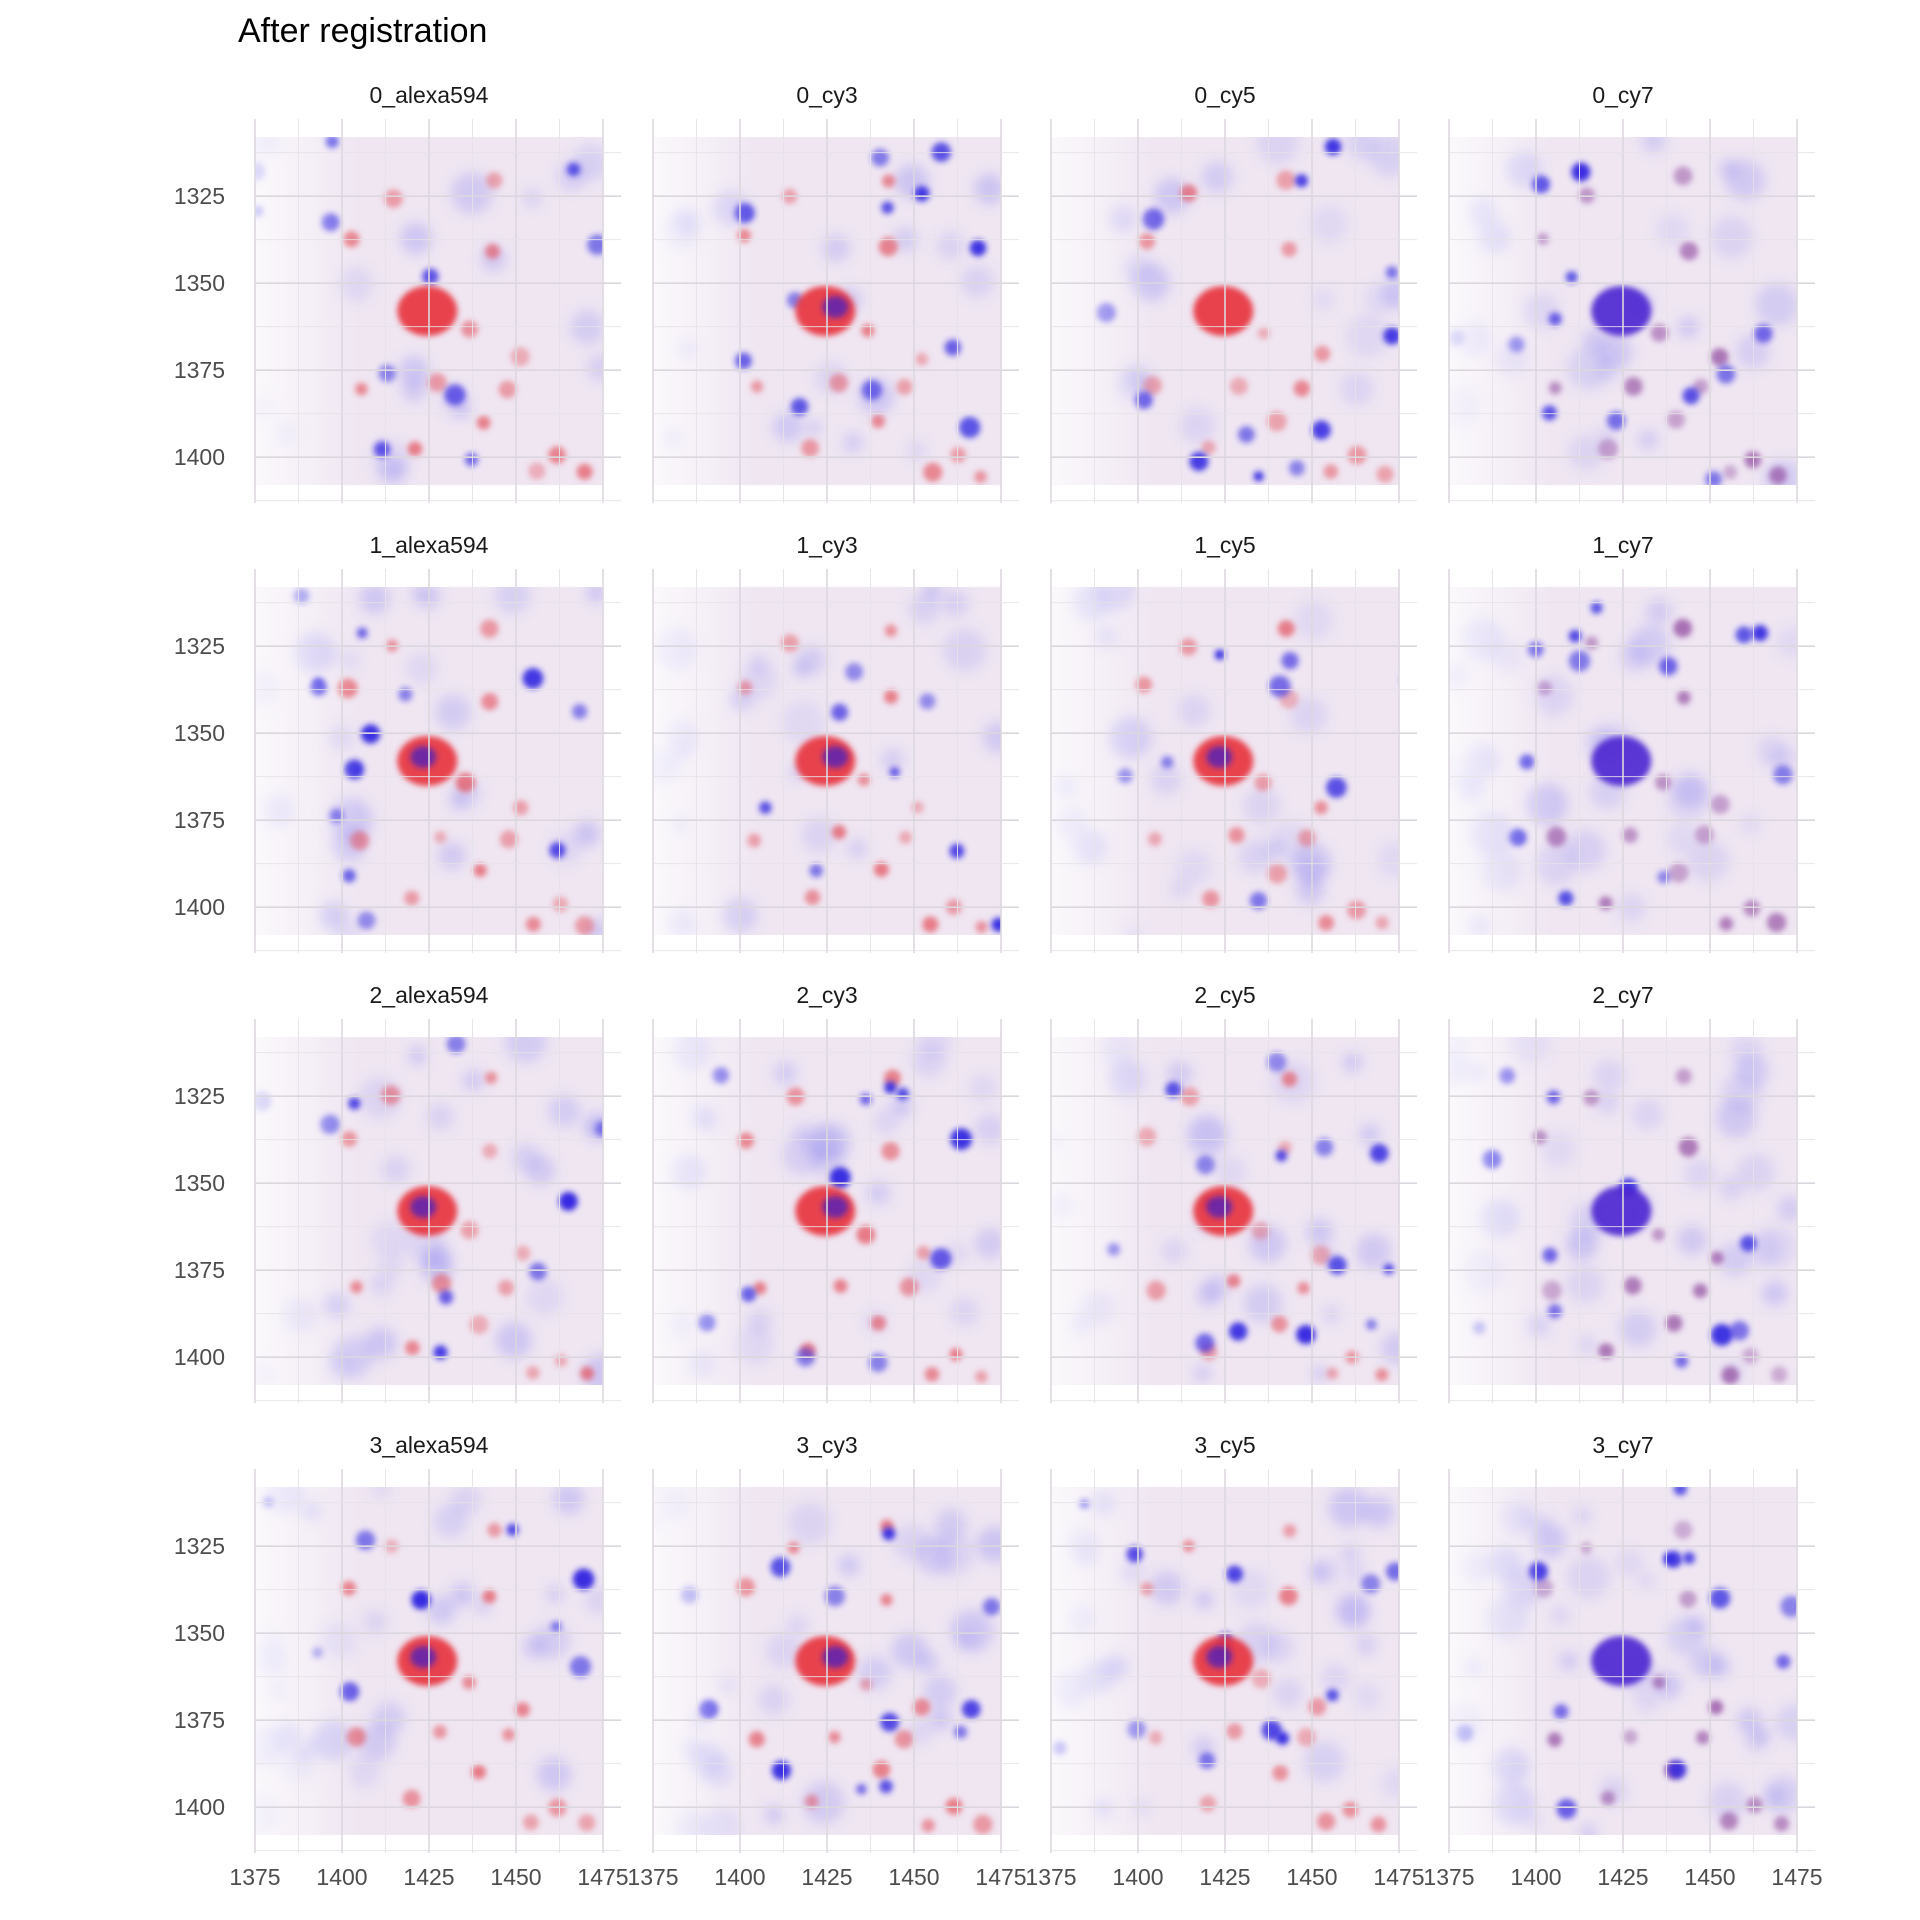  I want to click on facet-panel-1_alexa594: 1_alexa594 1325 1350 1375 1400, so click(397, 742).